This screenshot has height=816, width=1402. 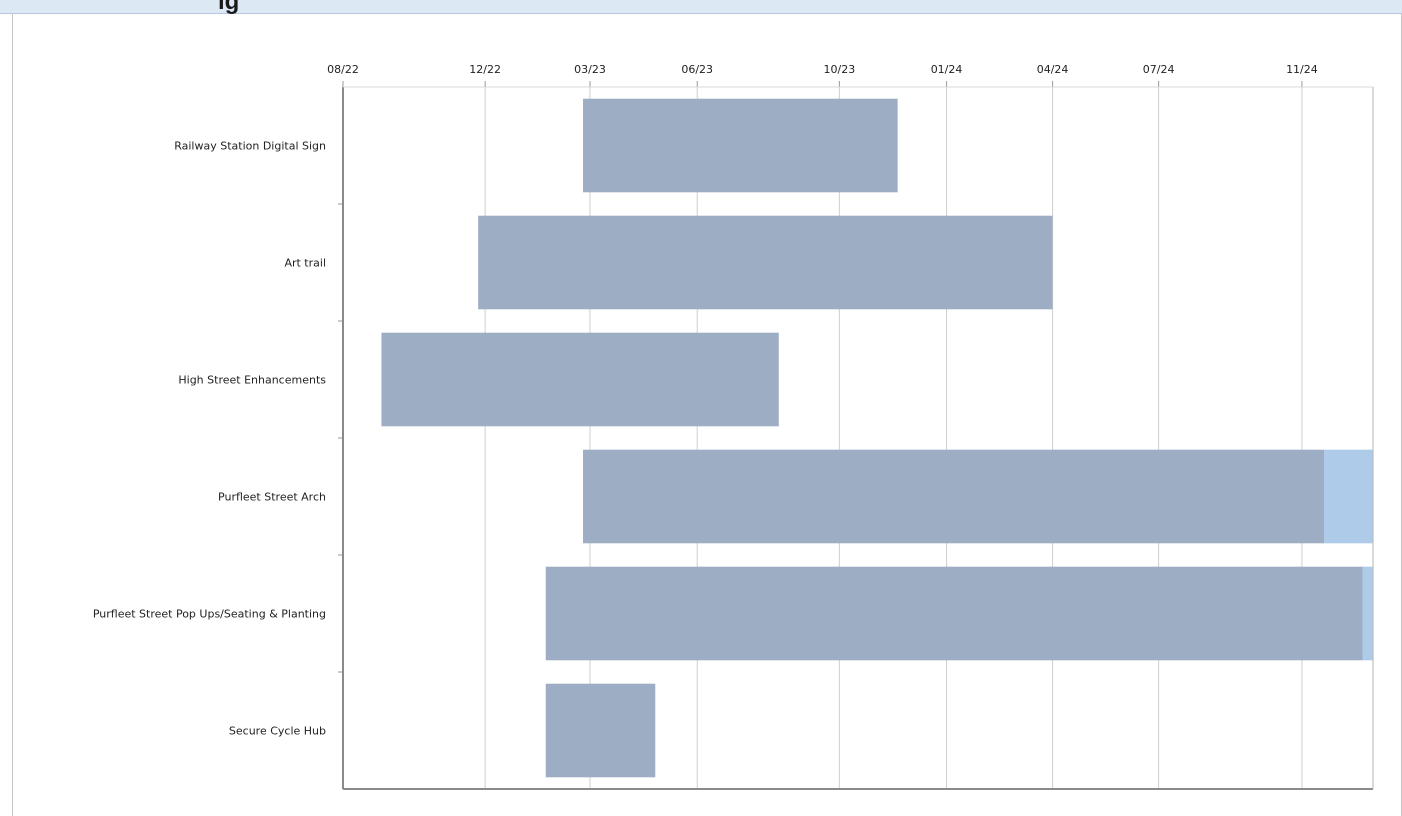 What do you see at coordinates (272, 497) in the screenshot?
I see `category-label: Purfleet Street Arch` at bounding box center [272, 497].